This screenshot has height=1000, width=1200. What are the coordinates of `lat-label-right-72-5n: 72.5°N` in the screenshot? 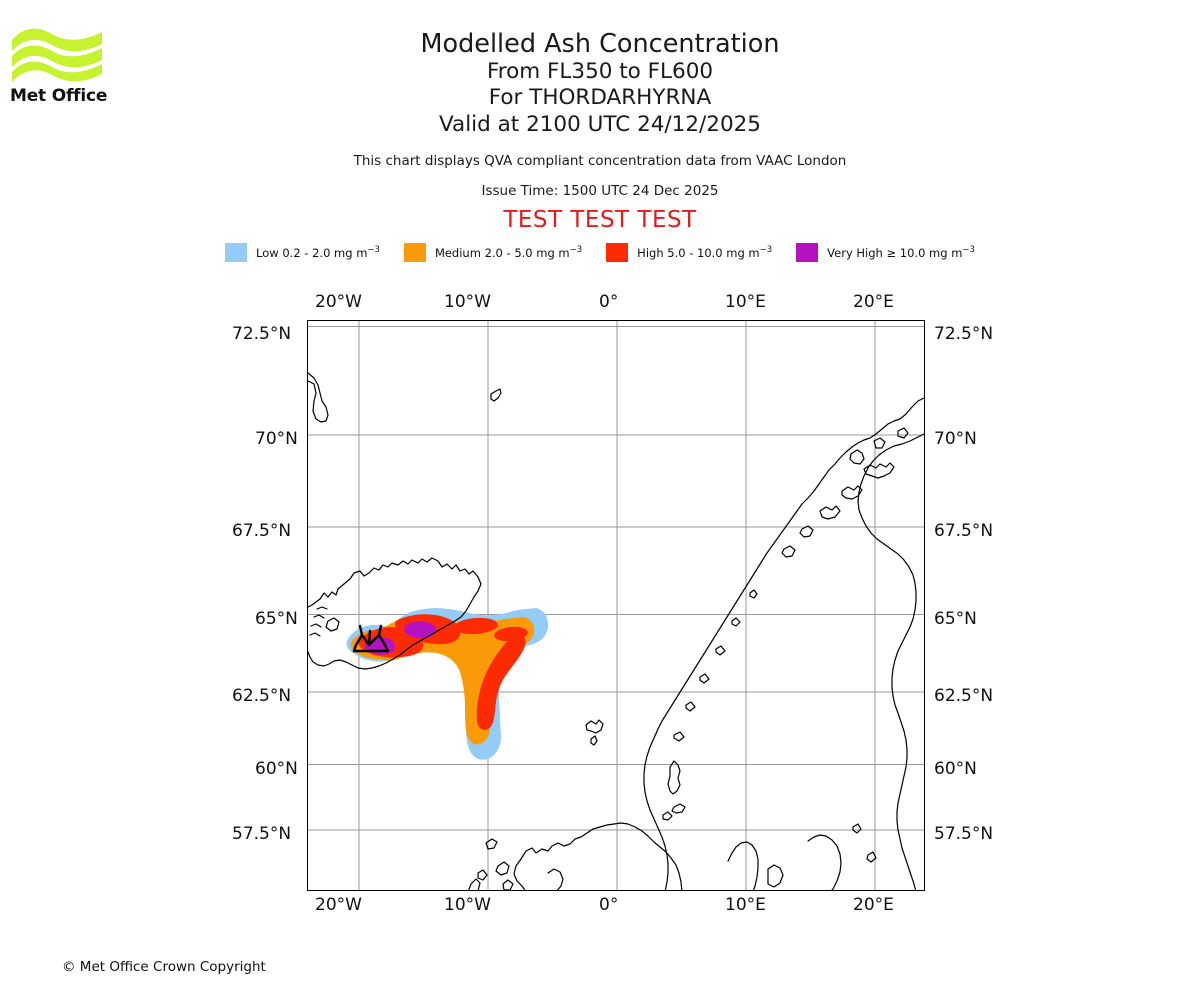 It's located at (964, 334).